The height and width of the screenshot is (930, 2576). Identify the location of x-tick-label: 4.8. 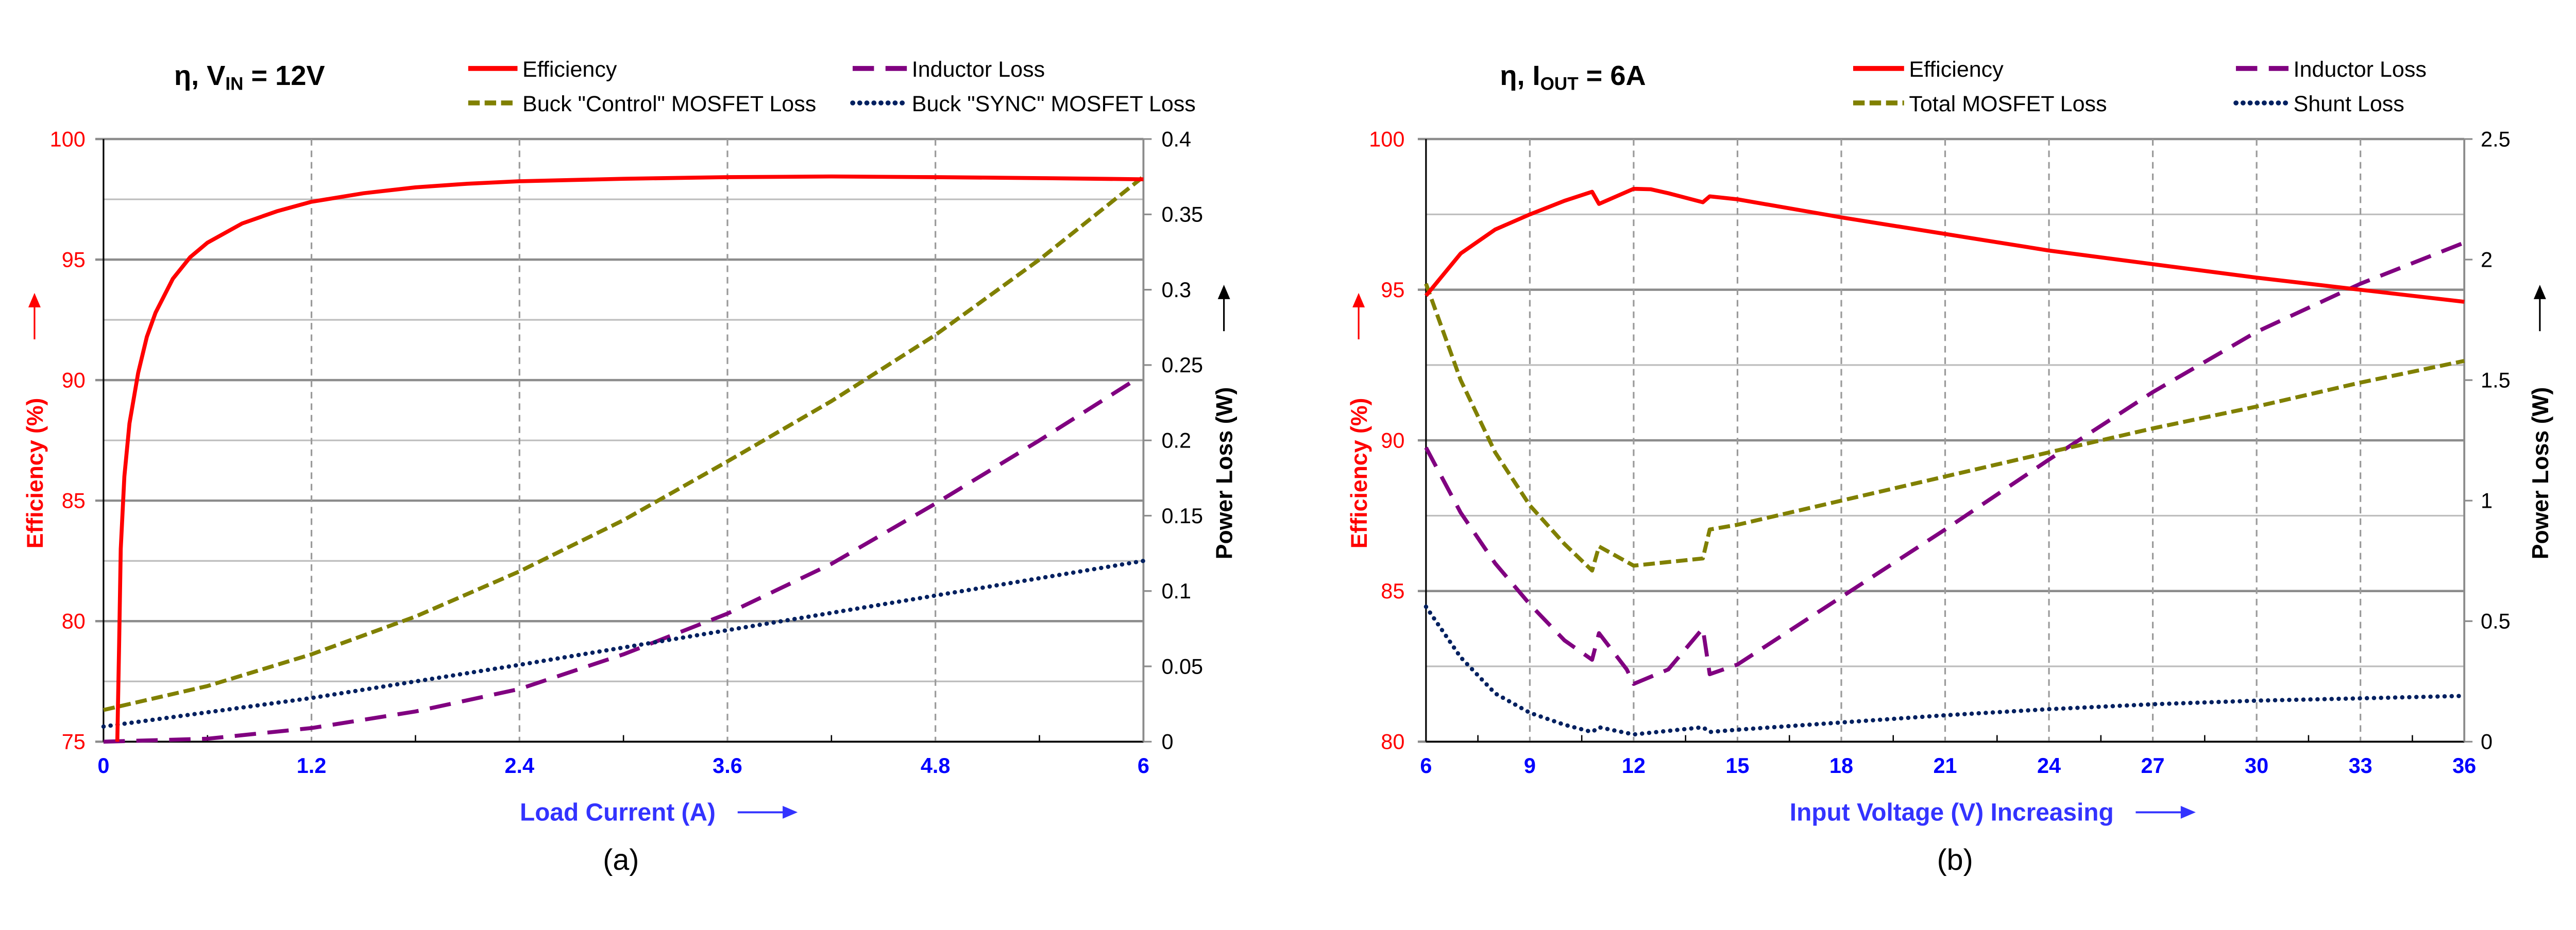
(936, 765).